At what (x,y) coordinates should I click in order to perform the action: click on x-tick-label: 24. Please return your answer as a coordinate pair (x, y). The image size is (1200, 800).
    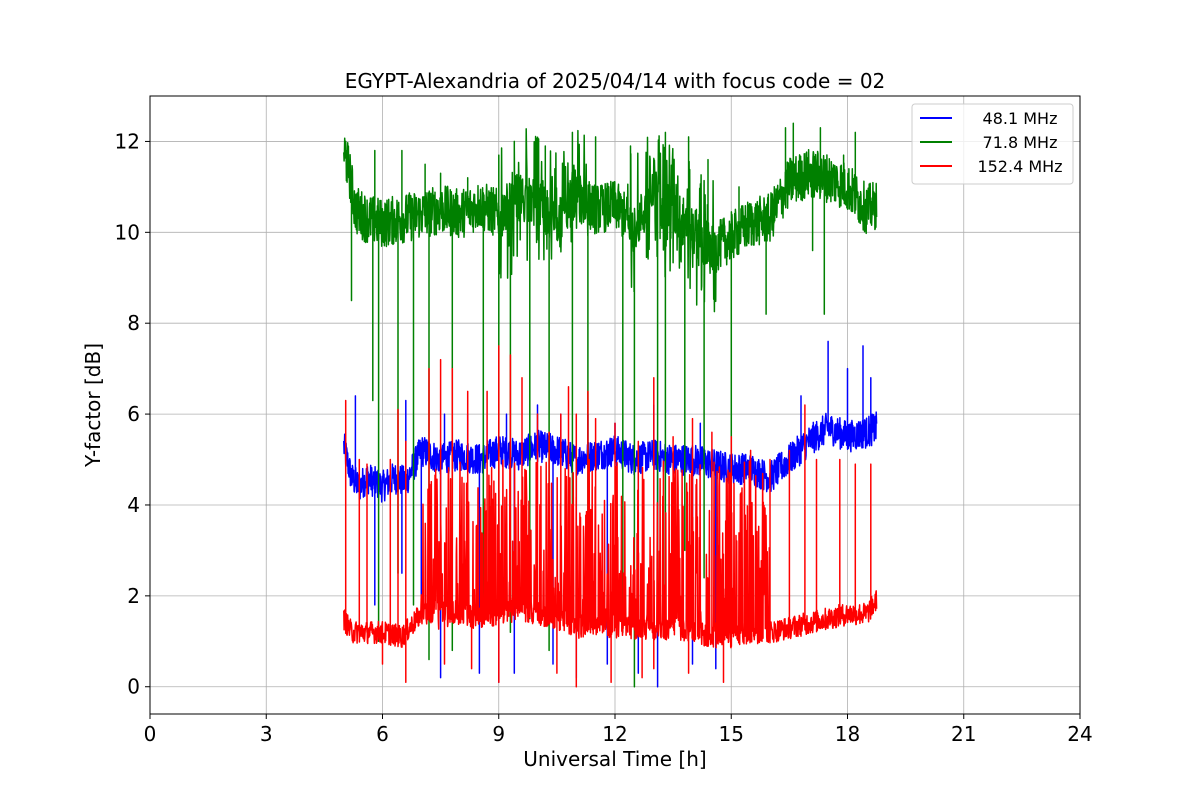
    Looking at the image, I should click on (1079, 734).